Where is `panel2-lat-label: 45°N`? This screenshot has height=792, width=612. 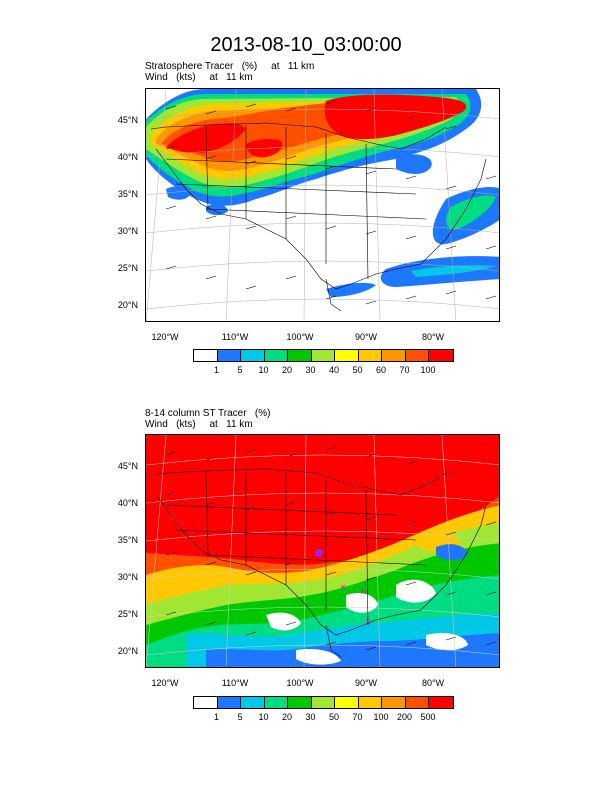
panel2-lat-label: 45°N is located at coordinates (127, 466).